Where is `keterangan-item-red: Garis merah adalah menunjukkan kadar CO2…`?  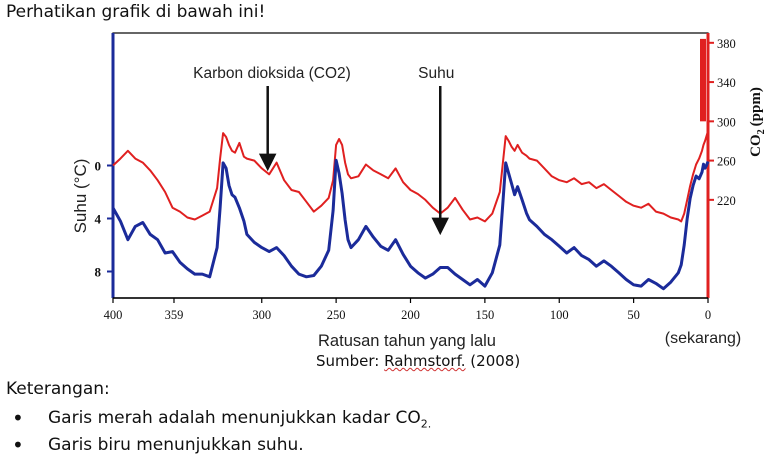
keterangan-item-red: Garis merah adalah menunjukkan kadar CO2… is located at coordinates (215, 418).